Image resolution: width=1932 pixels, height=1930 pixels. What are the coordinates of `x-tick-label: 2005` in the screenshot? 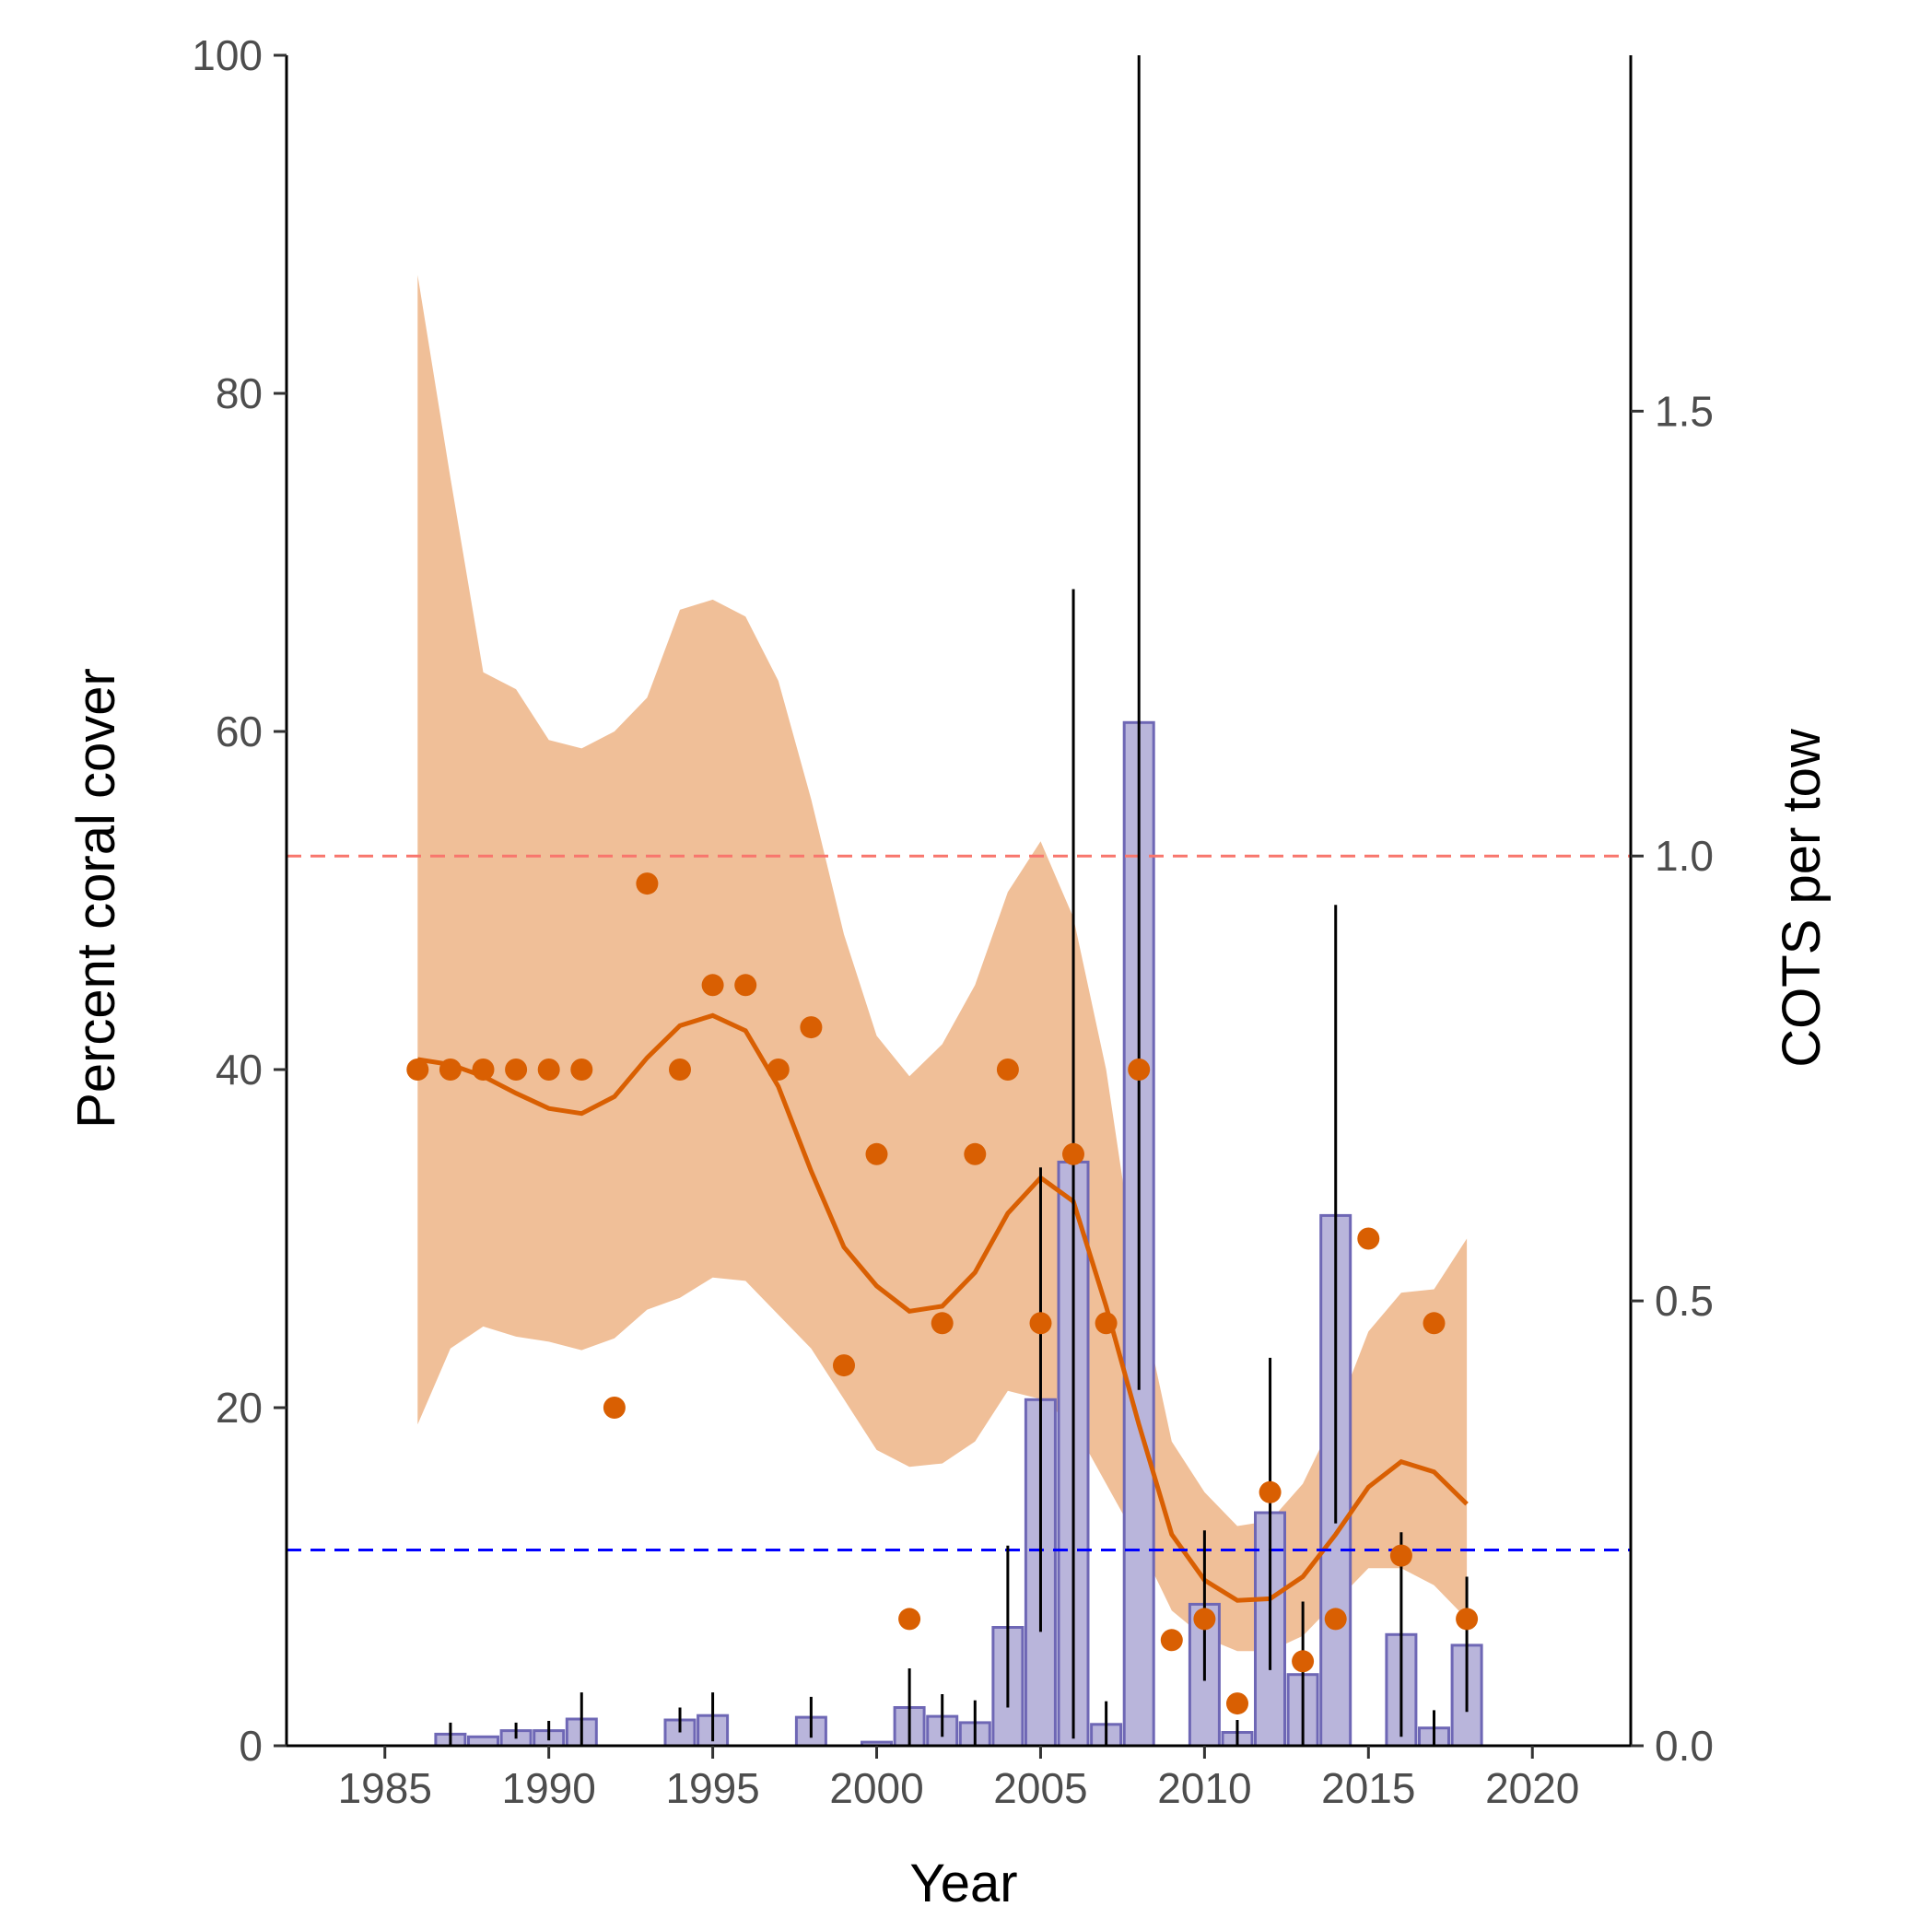 It's located at (1040, 1788).